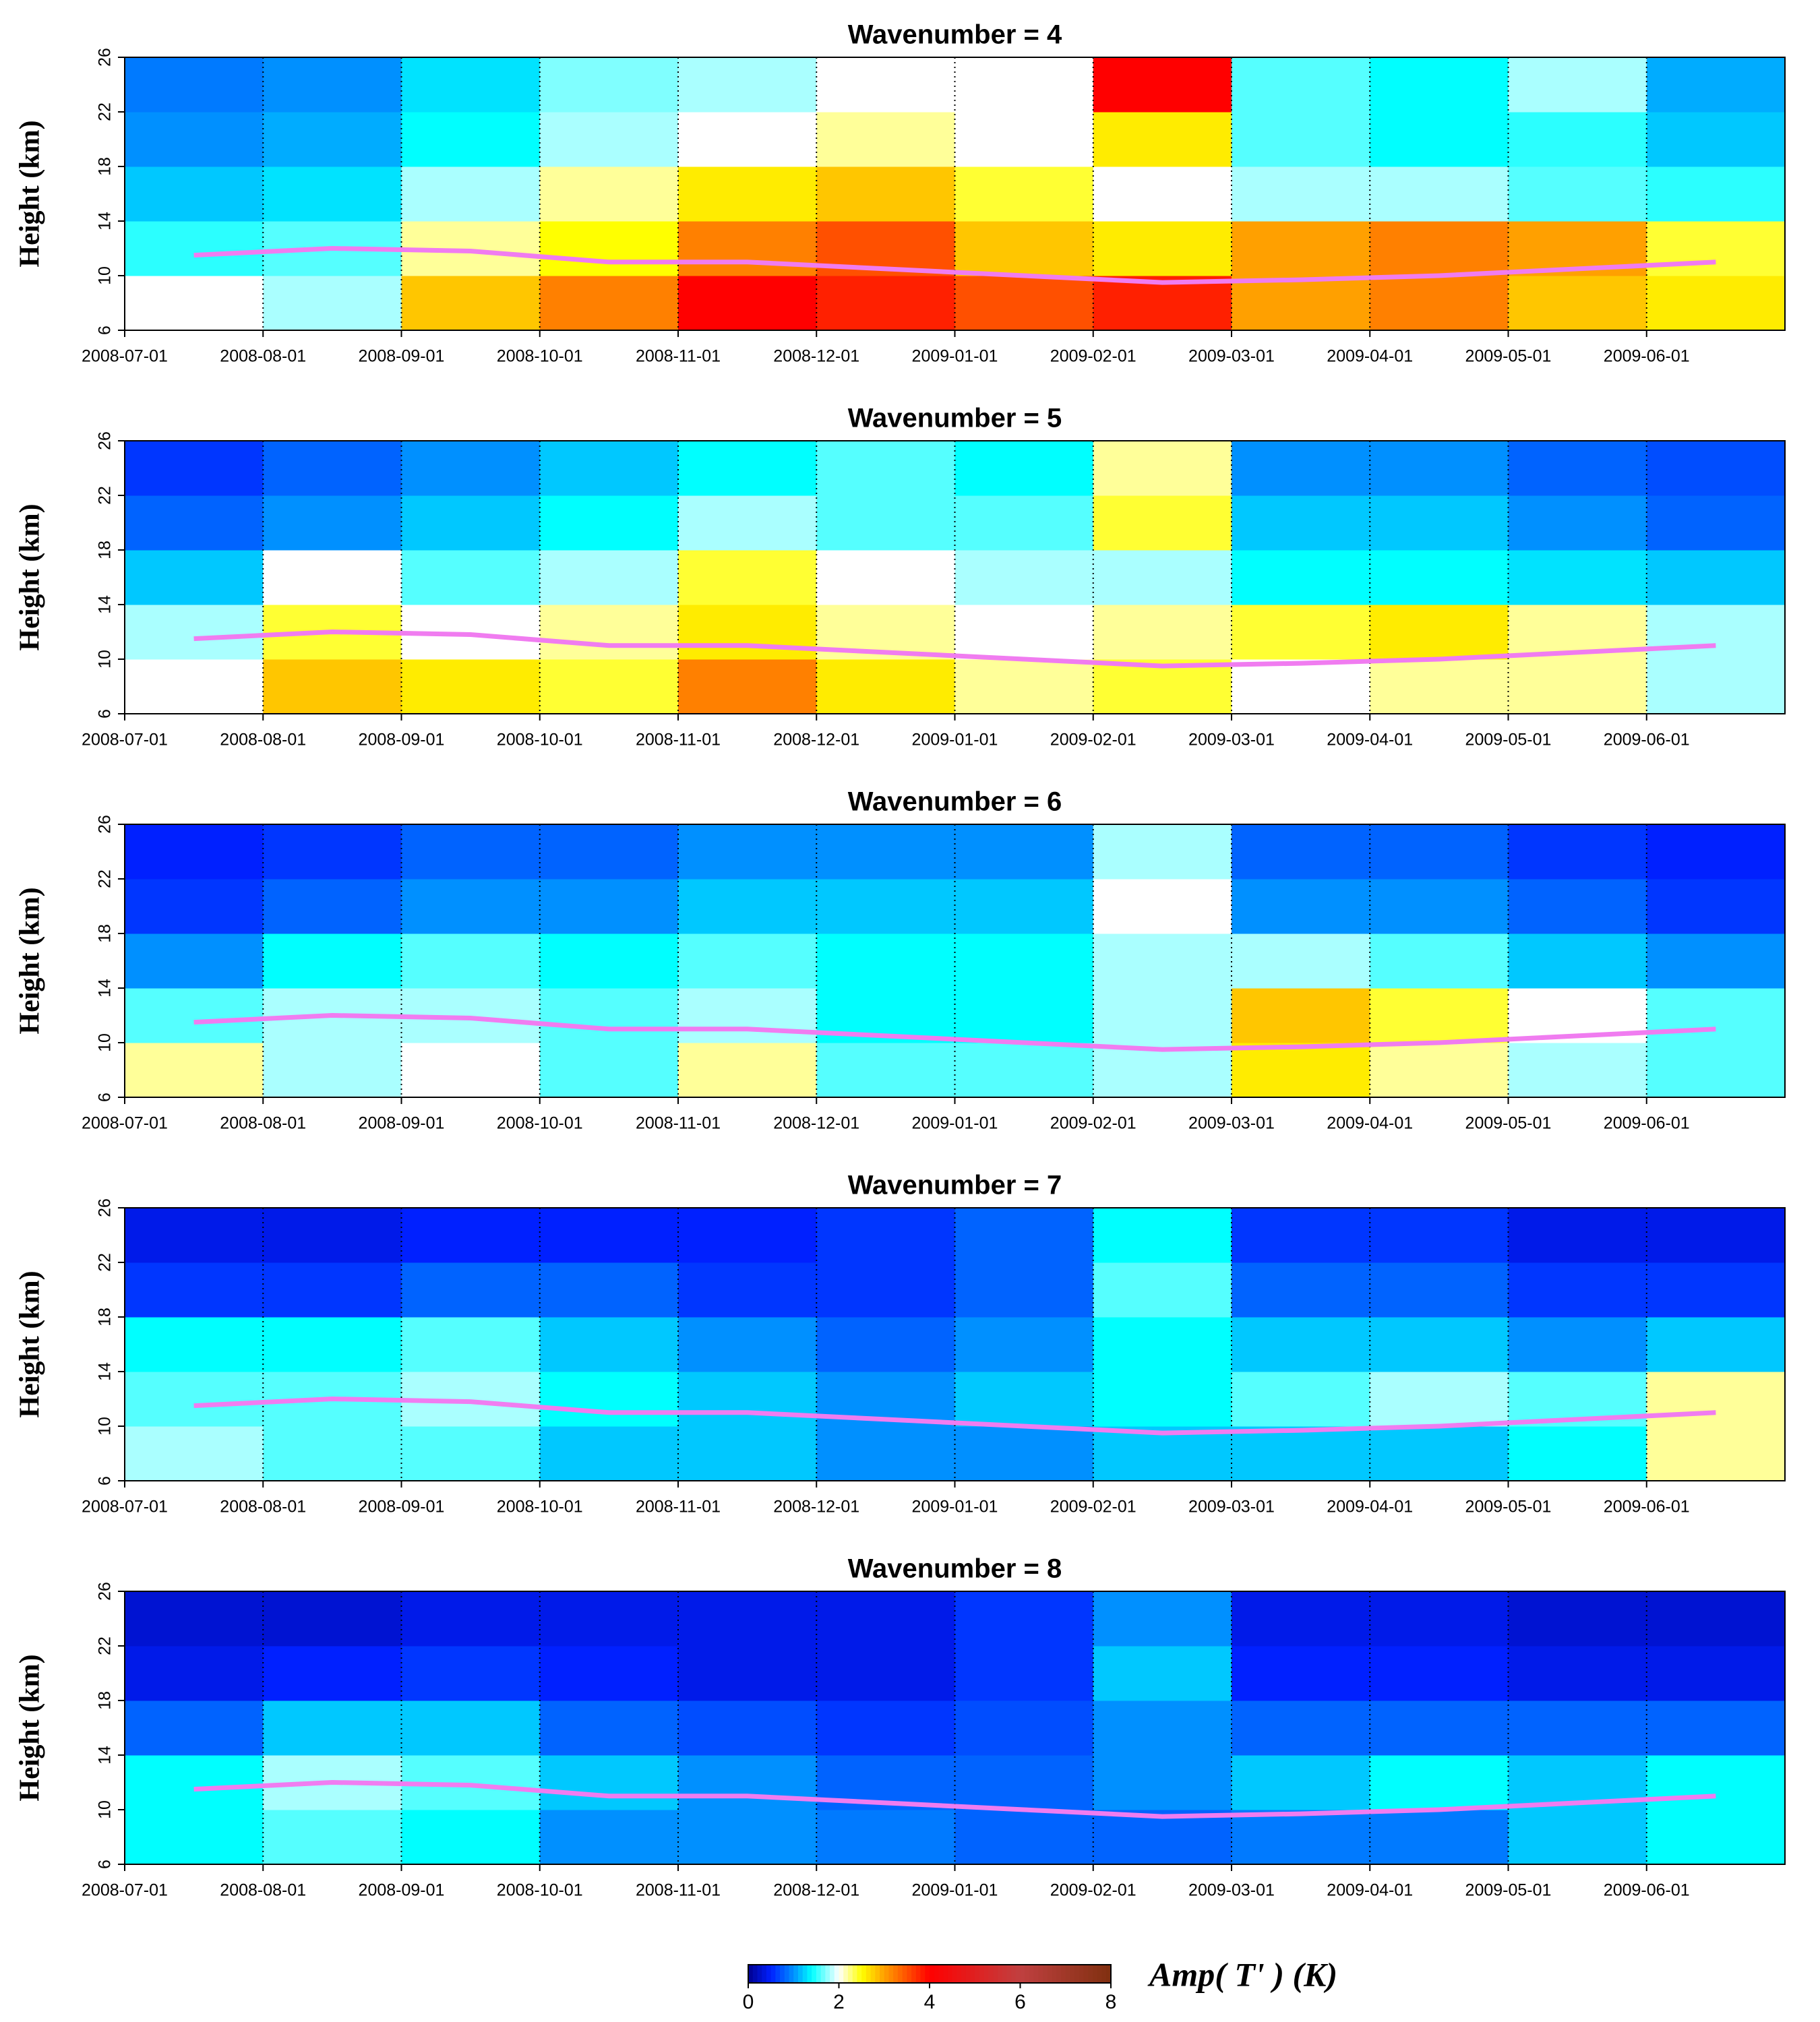  Describe the element at coordinates (955, 1890) in the screenshot. I see `x-tick-label: 2009-01-01` at that location.